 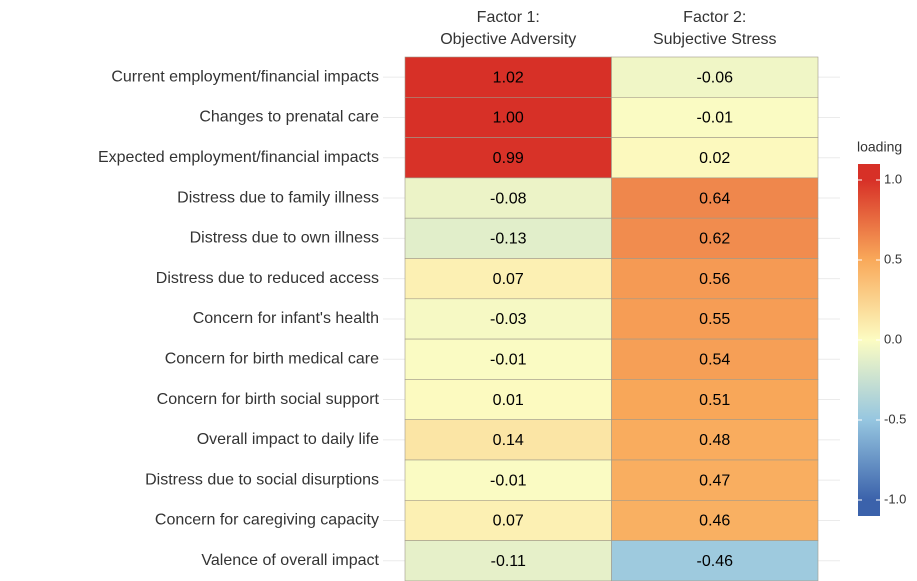 I want to click on colorbar-tick-label: -0.5, so click(x=895, y=418).